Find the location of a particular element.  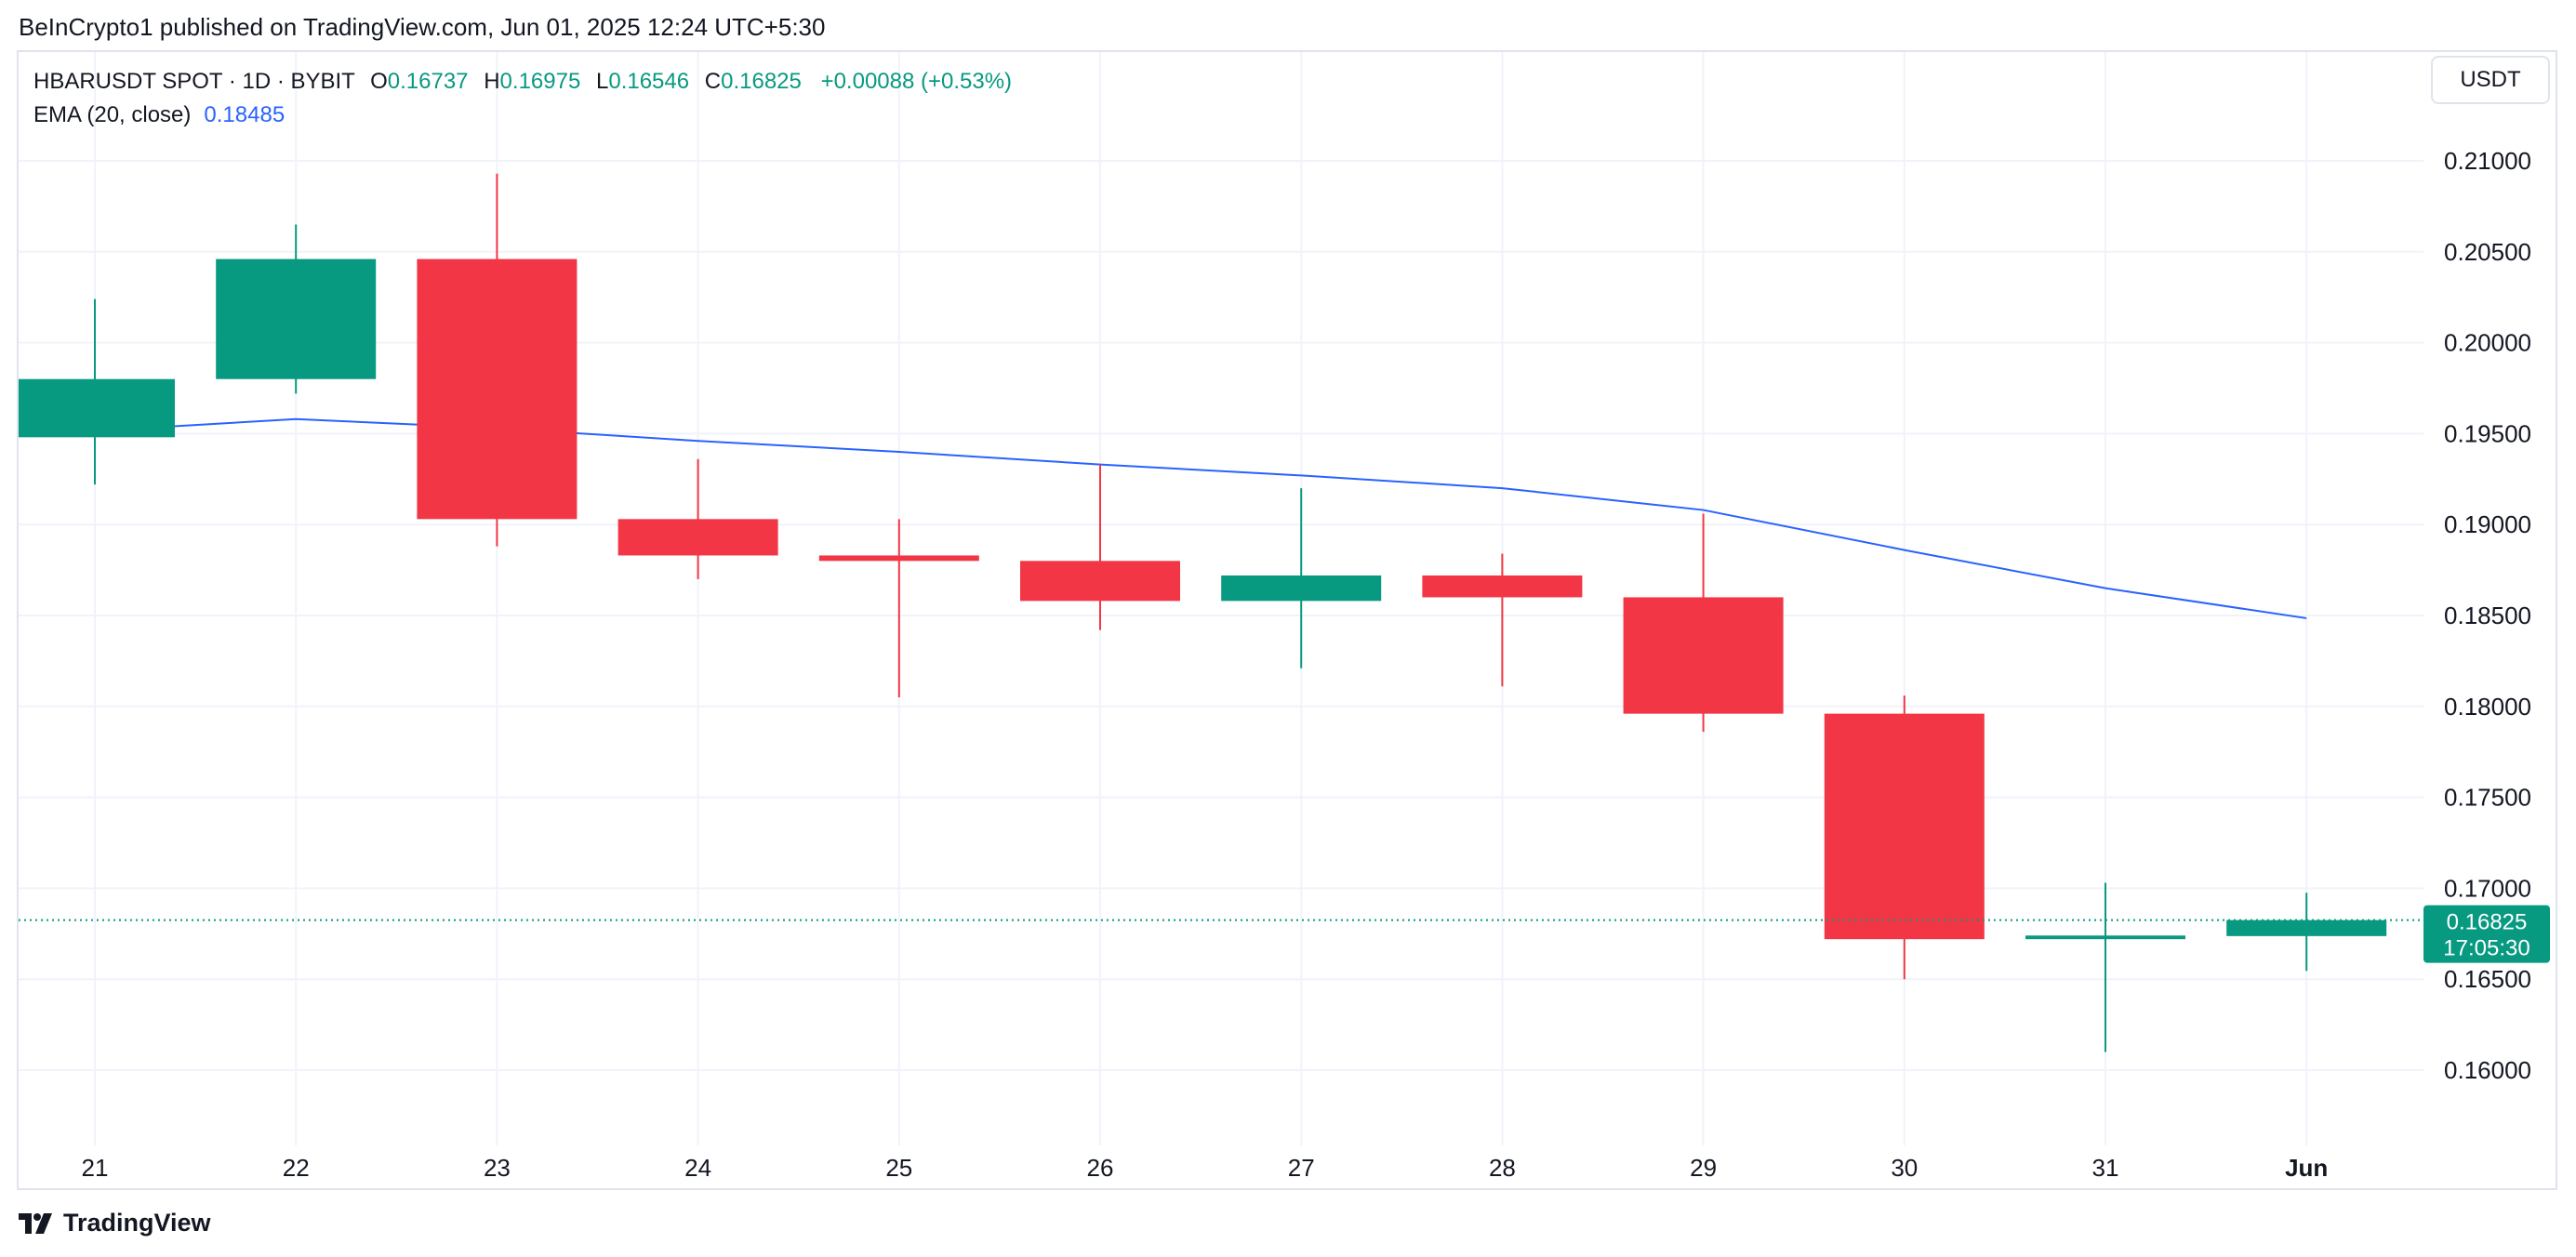

last-price-tag: 0.16825 17:05:30 is located at coordinates (2486, 934).